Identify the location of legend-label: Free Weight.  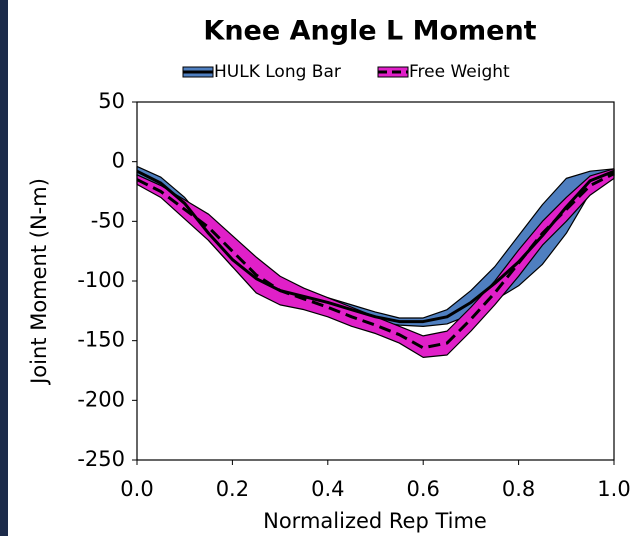
(459, 72).